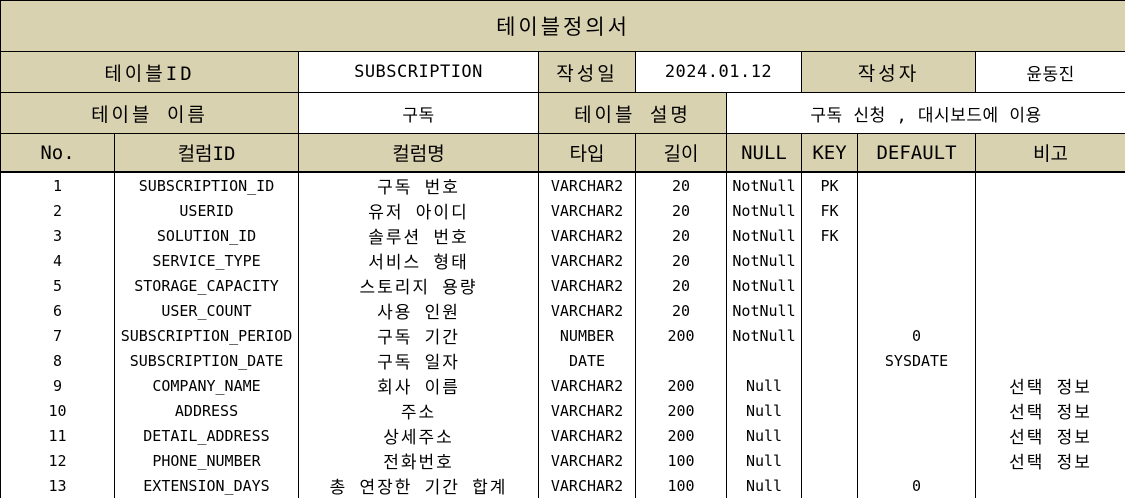 This screenshot has height=498, width=1125. Describe the element at coordinates (58, 485) in the screenshot. I see `cell-no: 13` at that location.